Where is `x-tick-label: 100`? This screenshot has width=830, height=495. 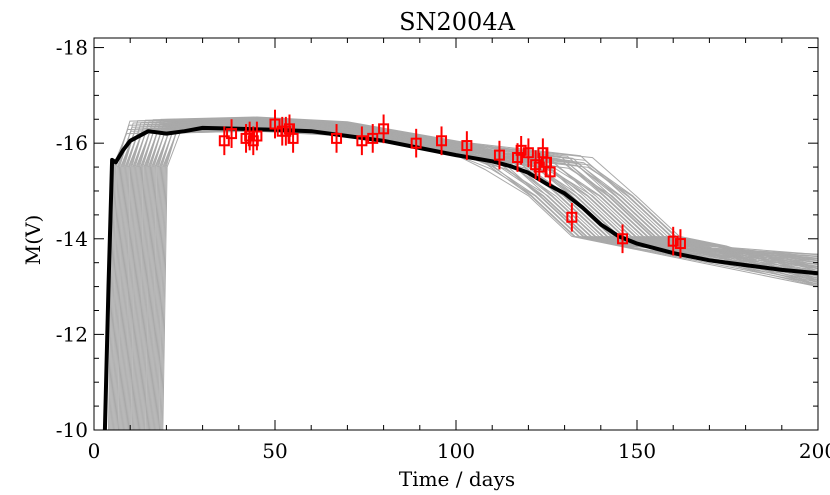 x-tick-label: 100 is located at coordinates (456, 451).